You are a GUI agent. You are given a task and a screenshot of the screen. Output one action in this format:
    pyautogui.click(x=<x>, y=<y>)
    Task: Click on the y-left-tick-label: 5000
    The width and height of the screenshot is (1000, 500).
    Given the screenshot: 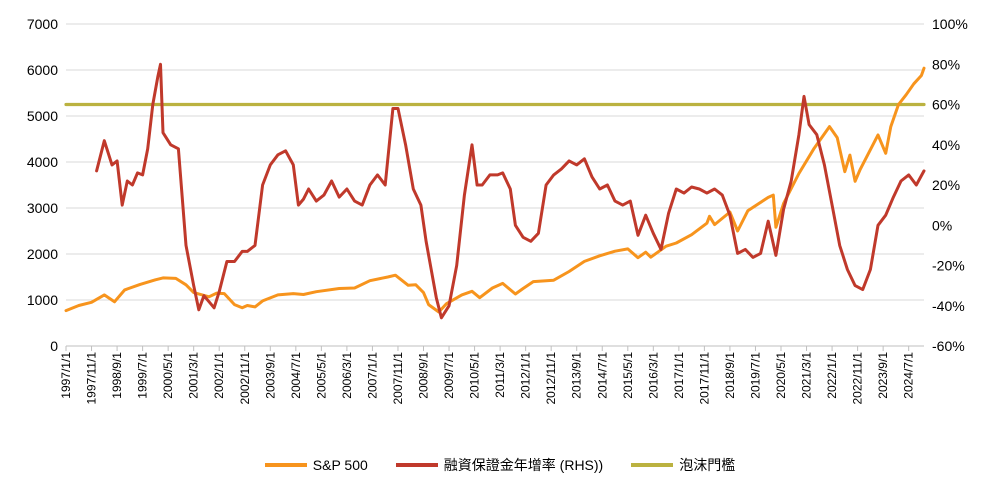 What is the action you would take?
    pyautogui.click(x=42, y=116)
    